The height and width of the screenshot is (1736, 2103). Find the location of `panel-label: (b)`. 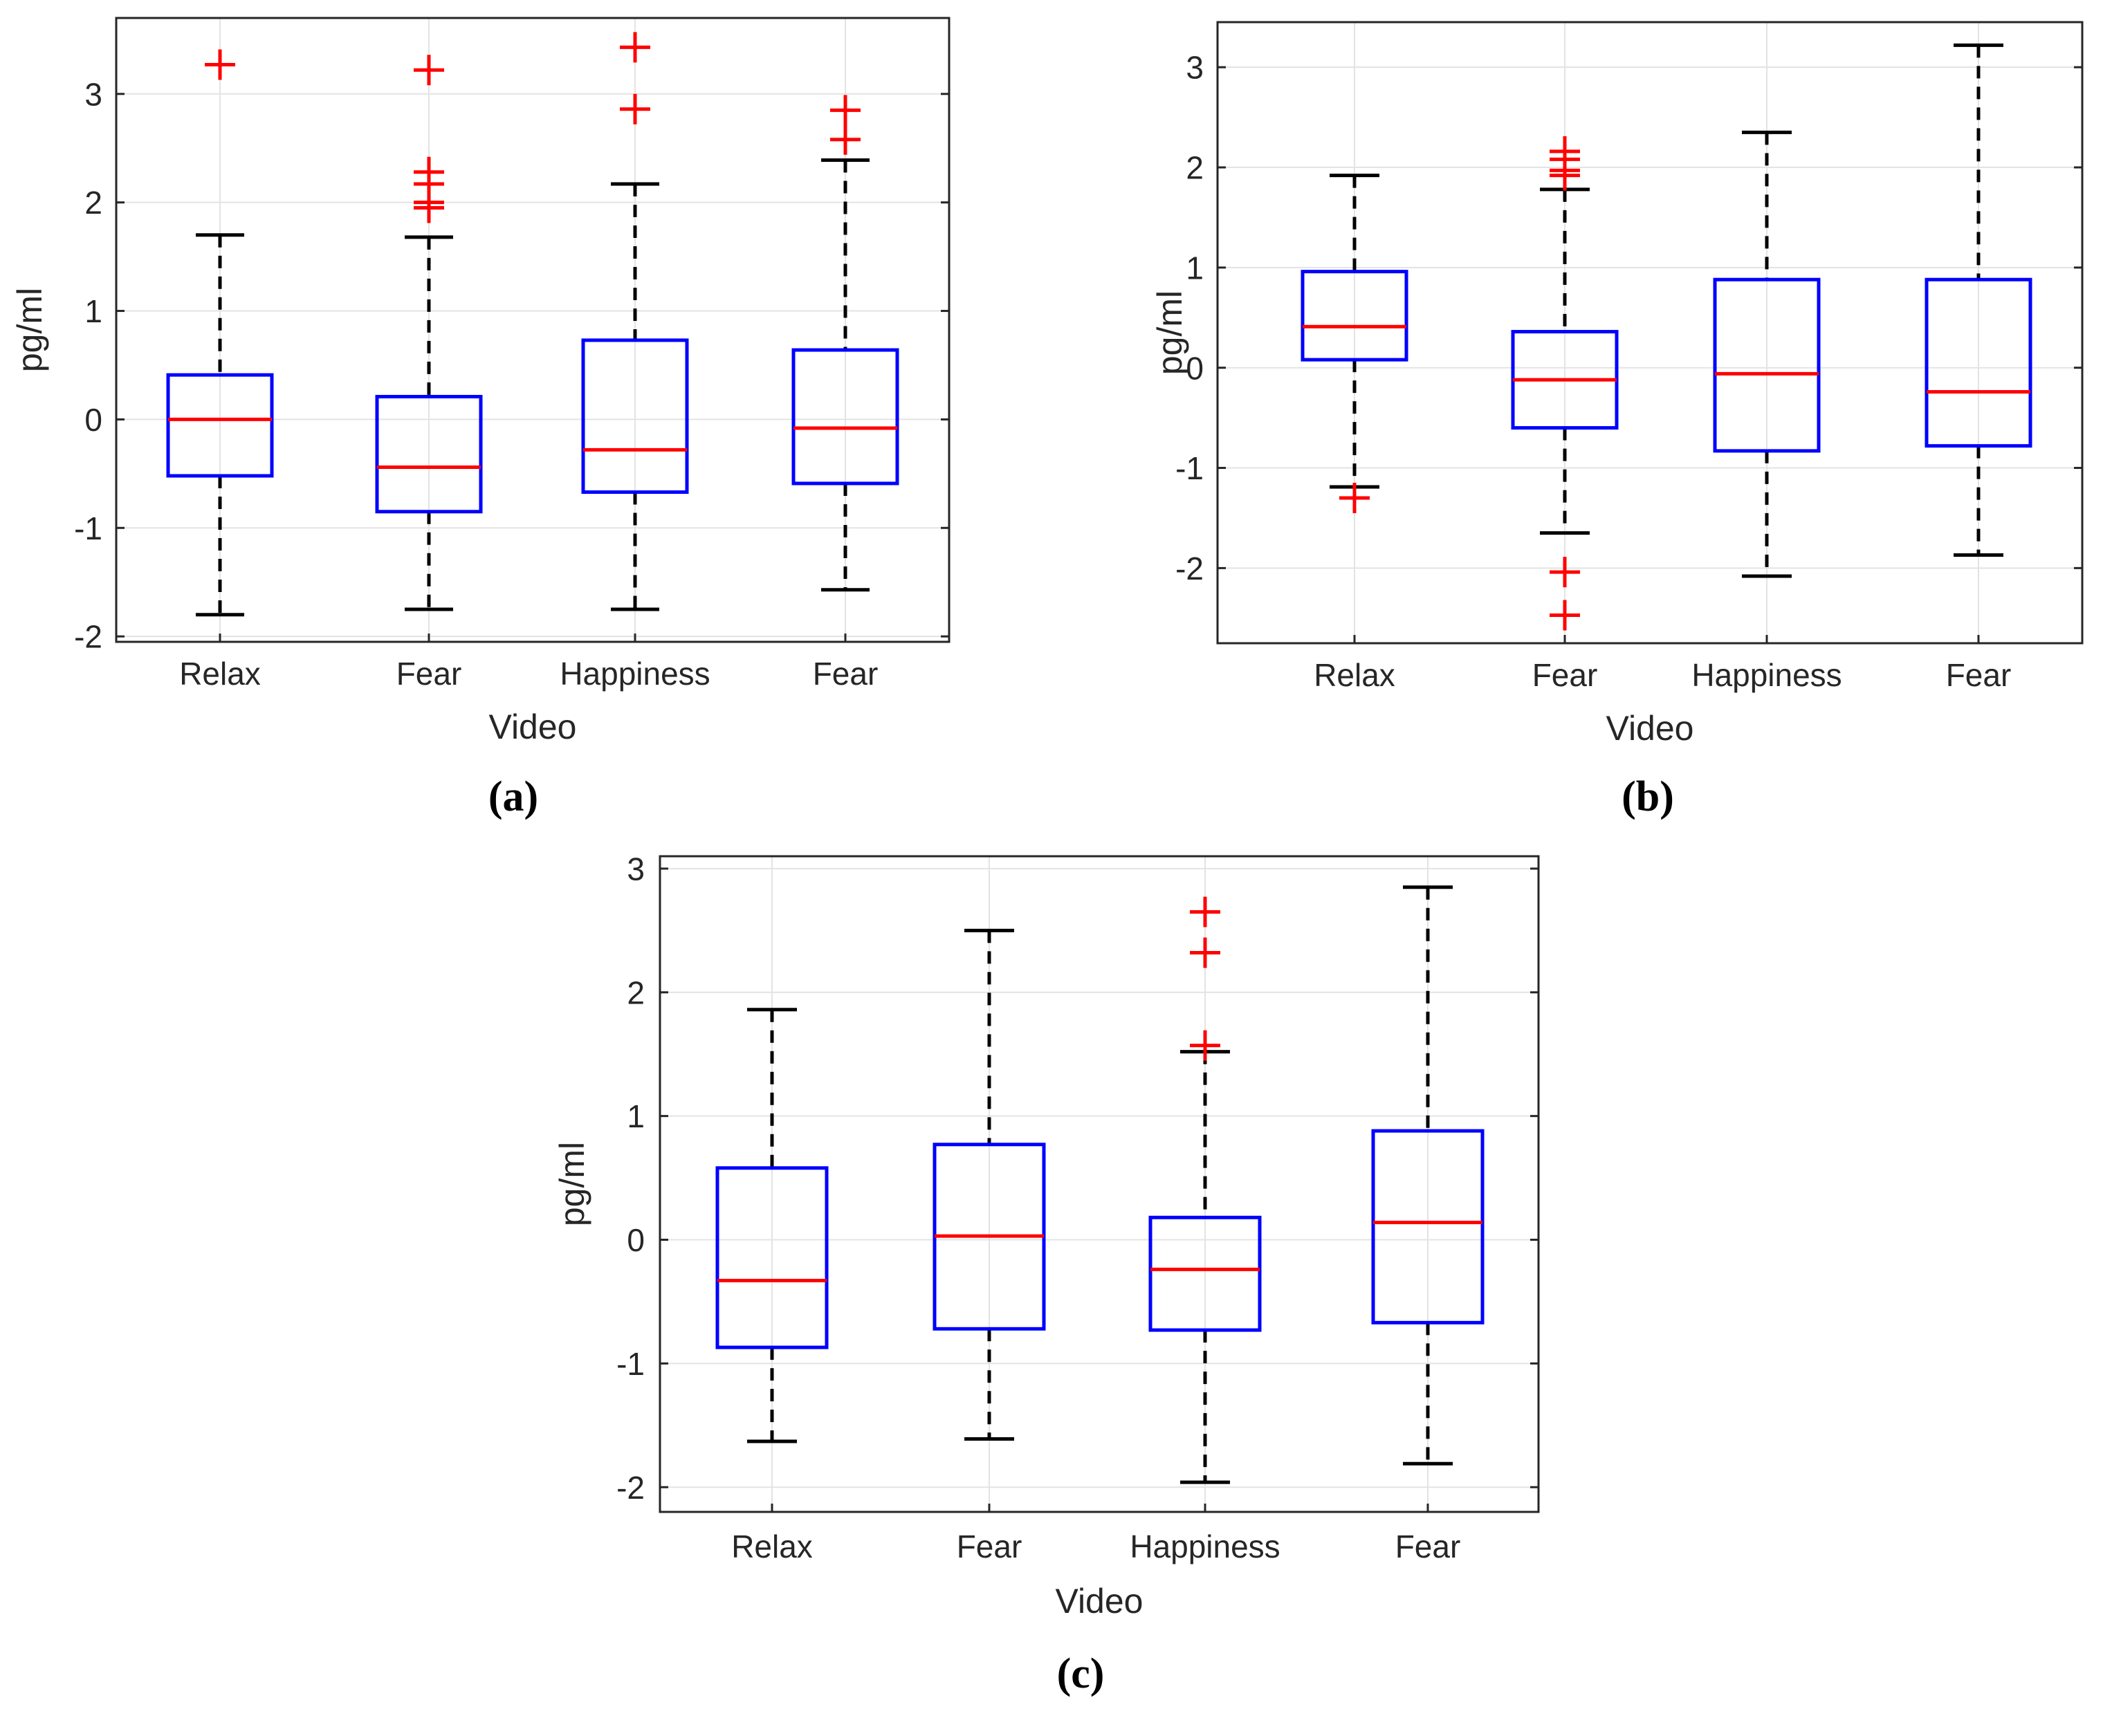

panel-label: (b) is located at coordinates (1648, 796).